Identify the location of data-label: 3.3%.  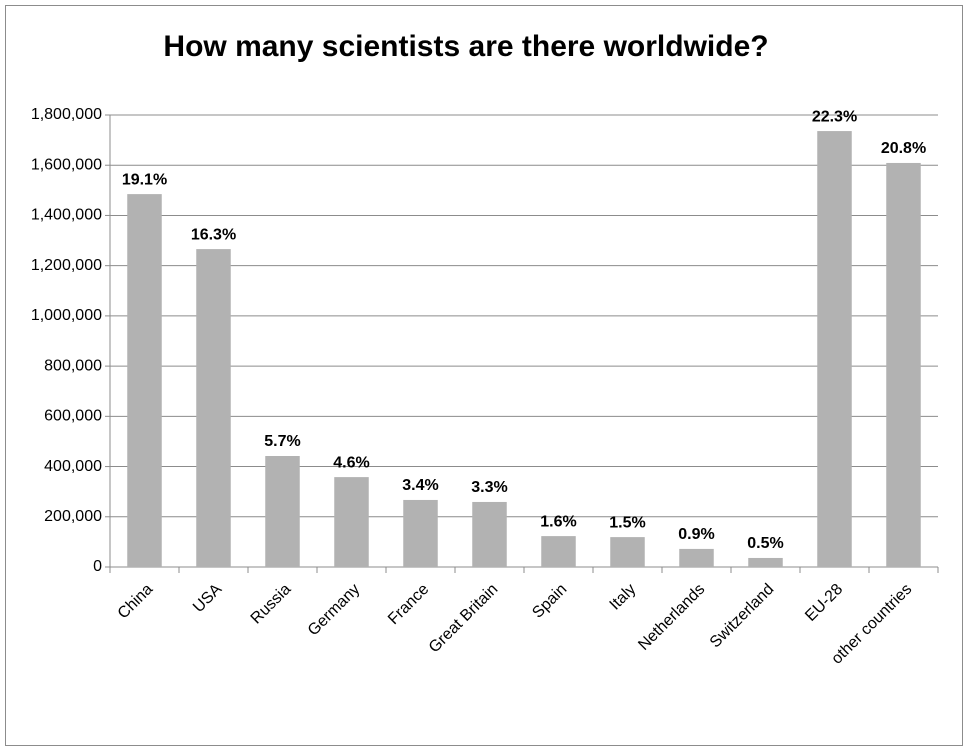
(489, 487).